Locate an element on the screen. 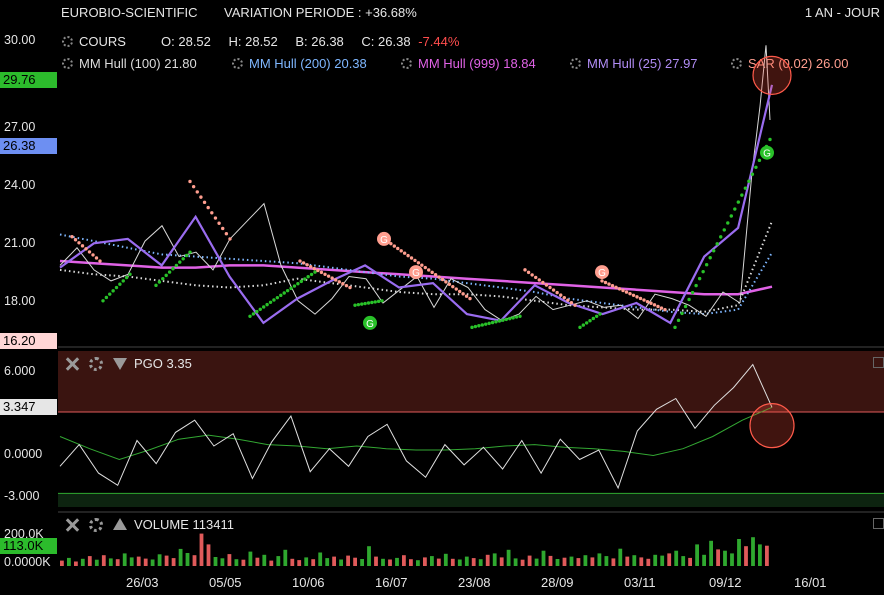  pgo-label: PGO 3.35 is located at coordinates (163, 363).